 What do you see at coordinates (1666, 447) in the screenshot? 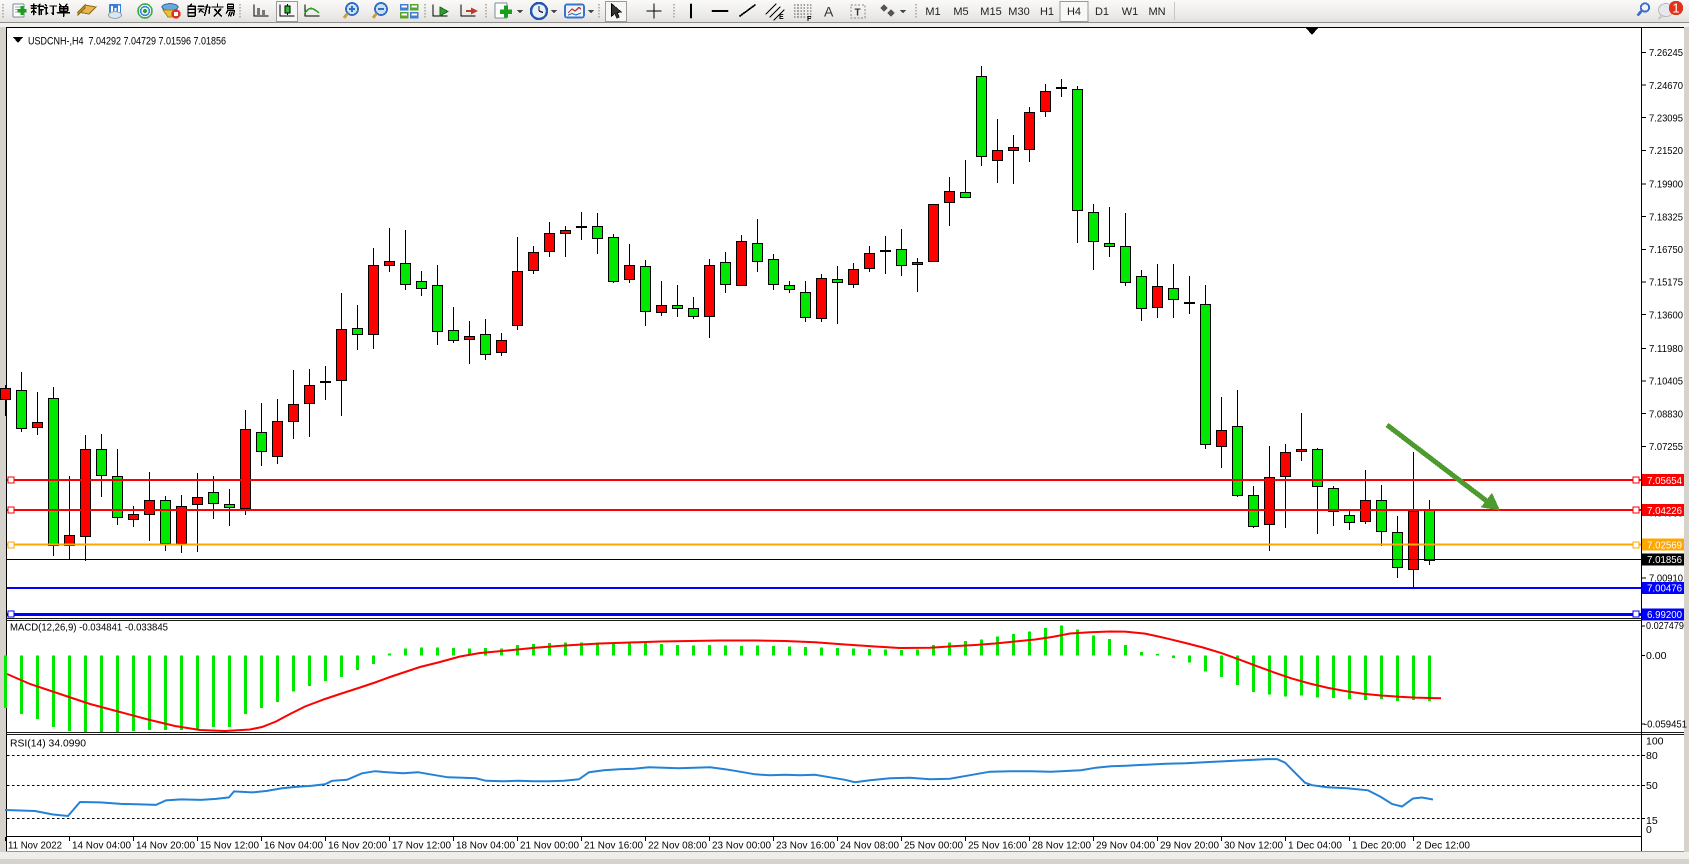
I see `svg-text: 7.07255` at bounding box center [1666, 447].